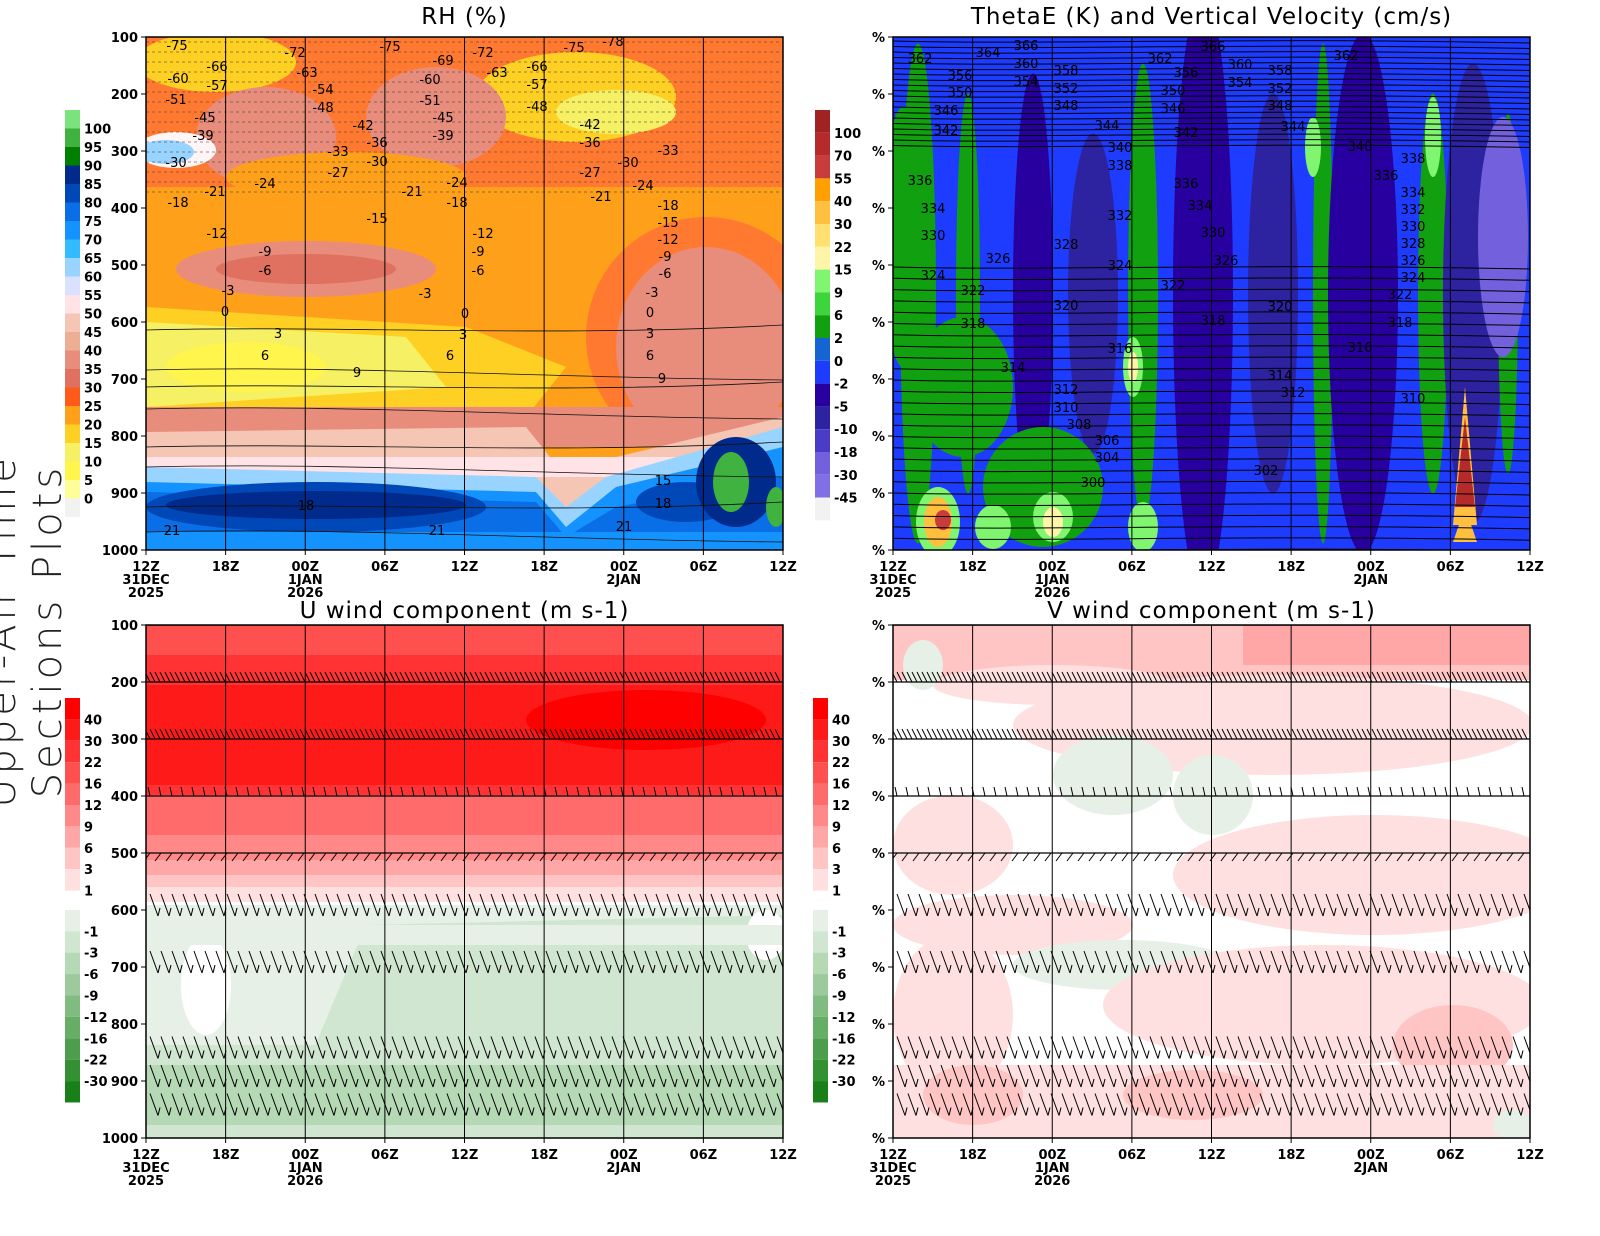  Describe the element at coordinates (846, 453) in the screenshot. I see `colorbar-label: -18` at that location.